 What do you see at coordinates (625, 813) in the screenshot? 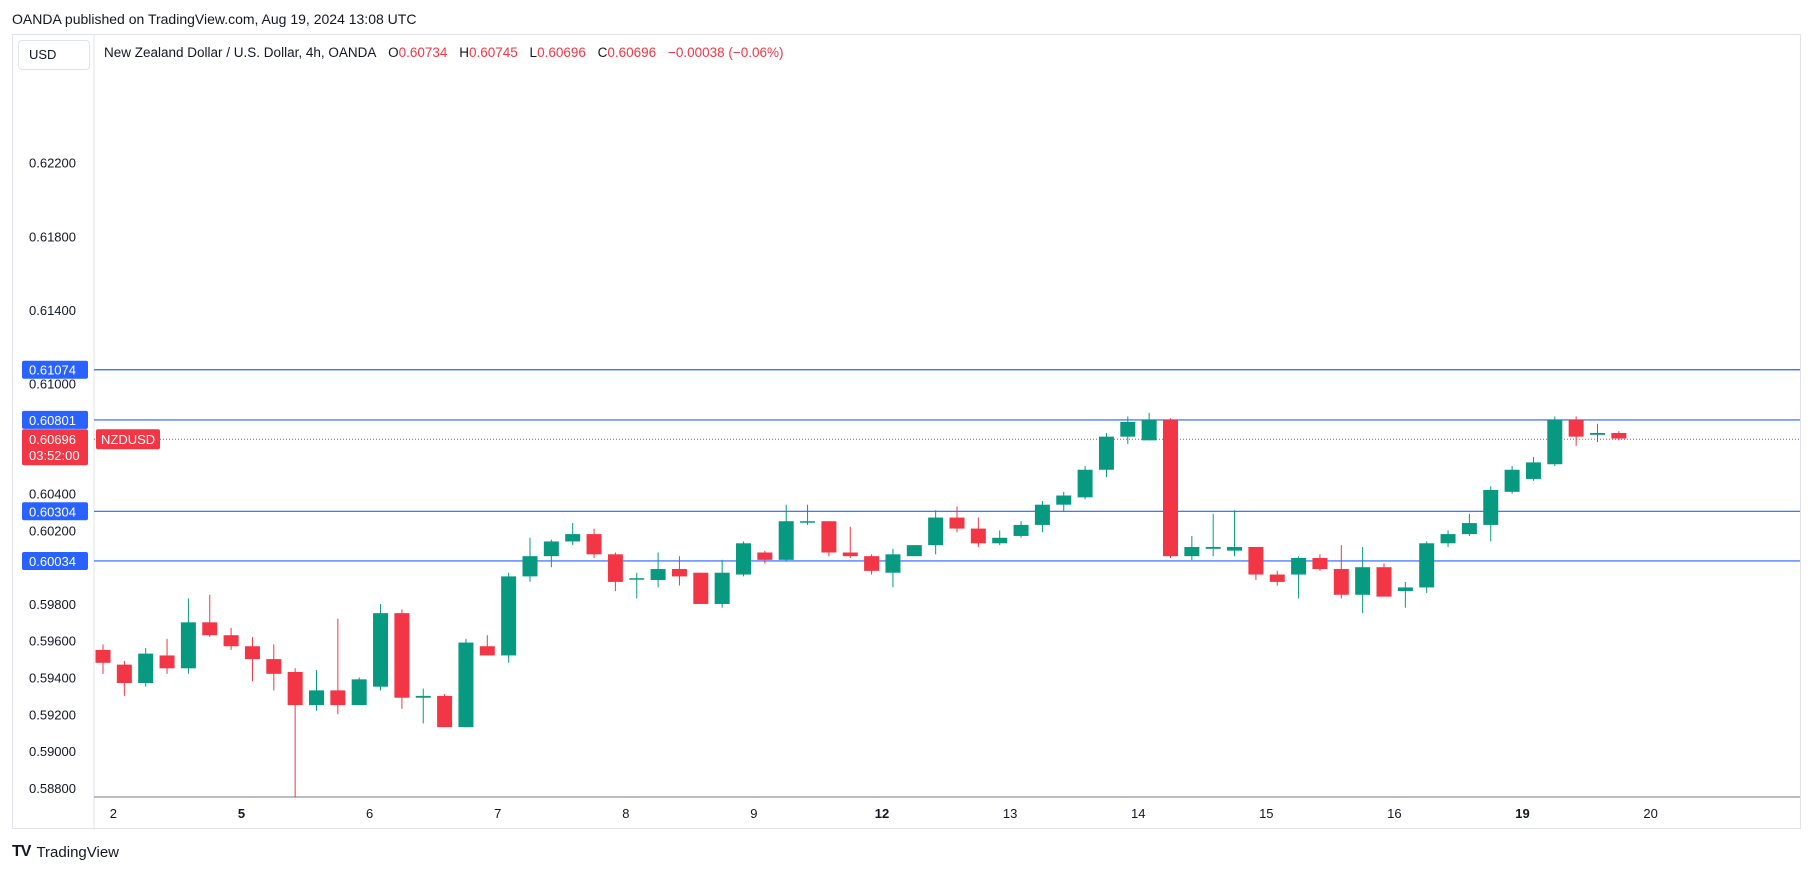
I see `x-date-label: 8` at bounding box center [625, 813].